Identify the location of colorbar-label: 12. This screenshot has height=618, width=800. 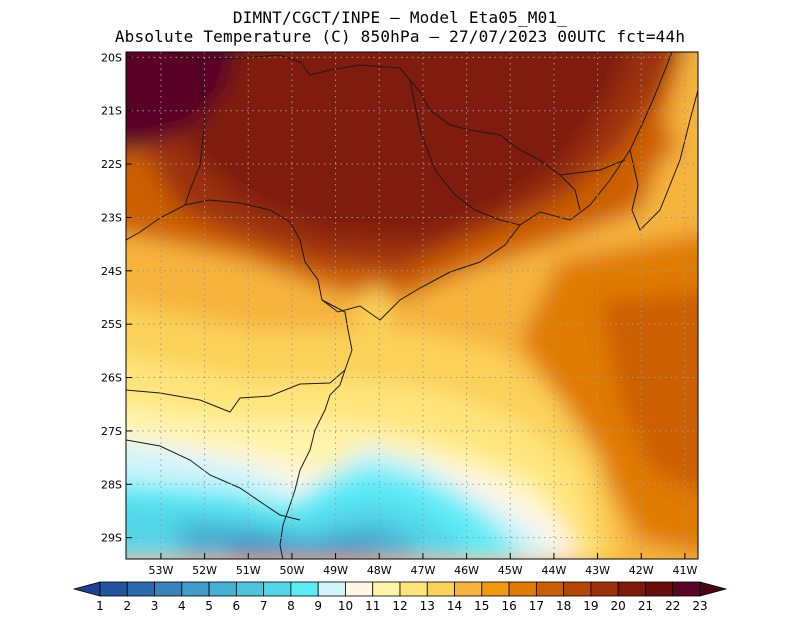
(399, 606).